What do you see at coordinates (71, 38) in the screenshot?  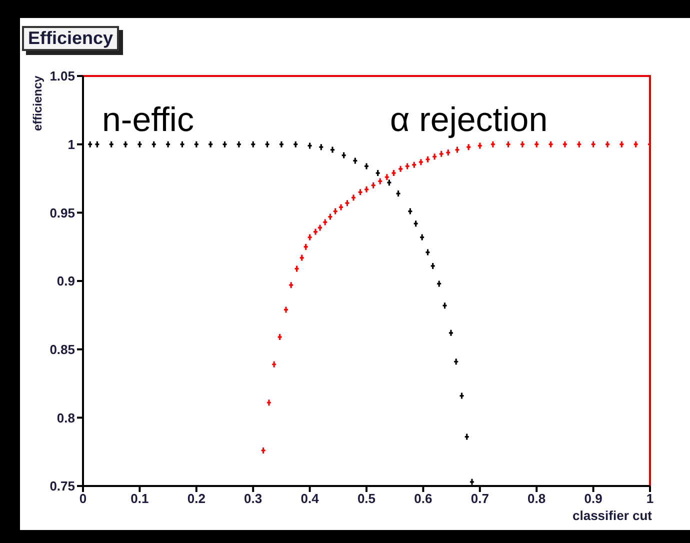 I see `chart-title: Efficiency` at bounding box center [71, 38].